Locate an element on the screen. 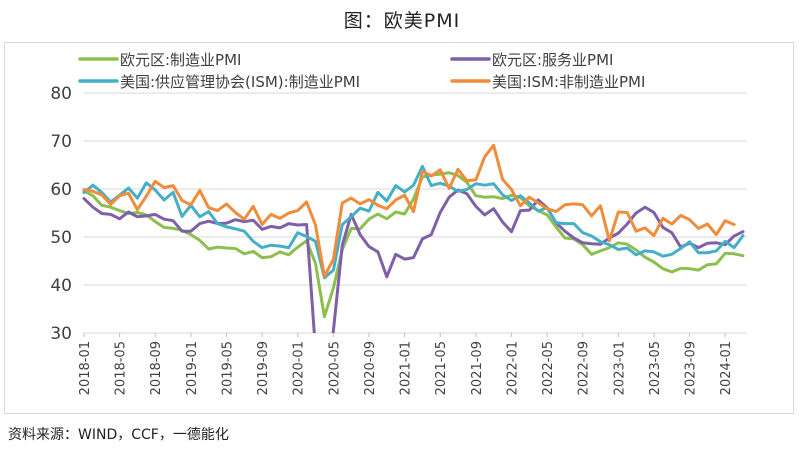 The image size is (804, 454). legend-label: 欧元区:服务业PMI is located at coordinates (552, 60).